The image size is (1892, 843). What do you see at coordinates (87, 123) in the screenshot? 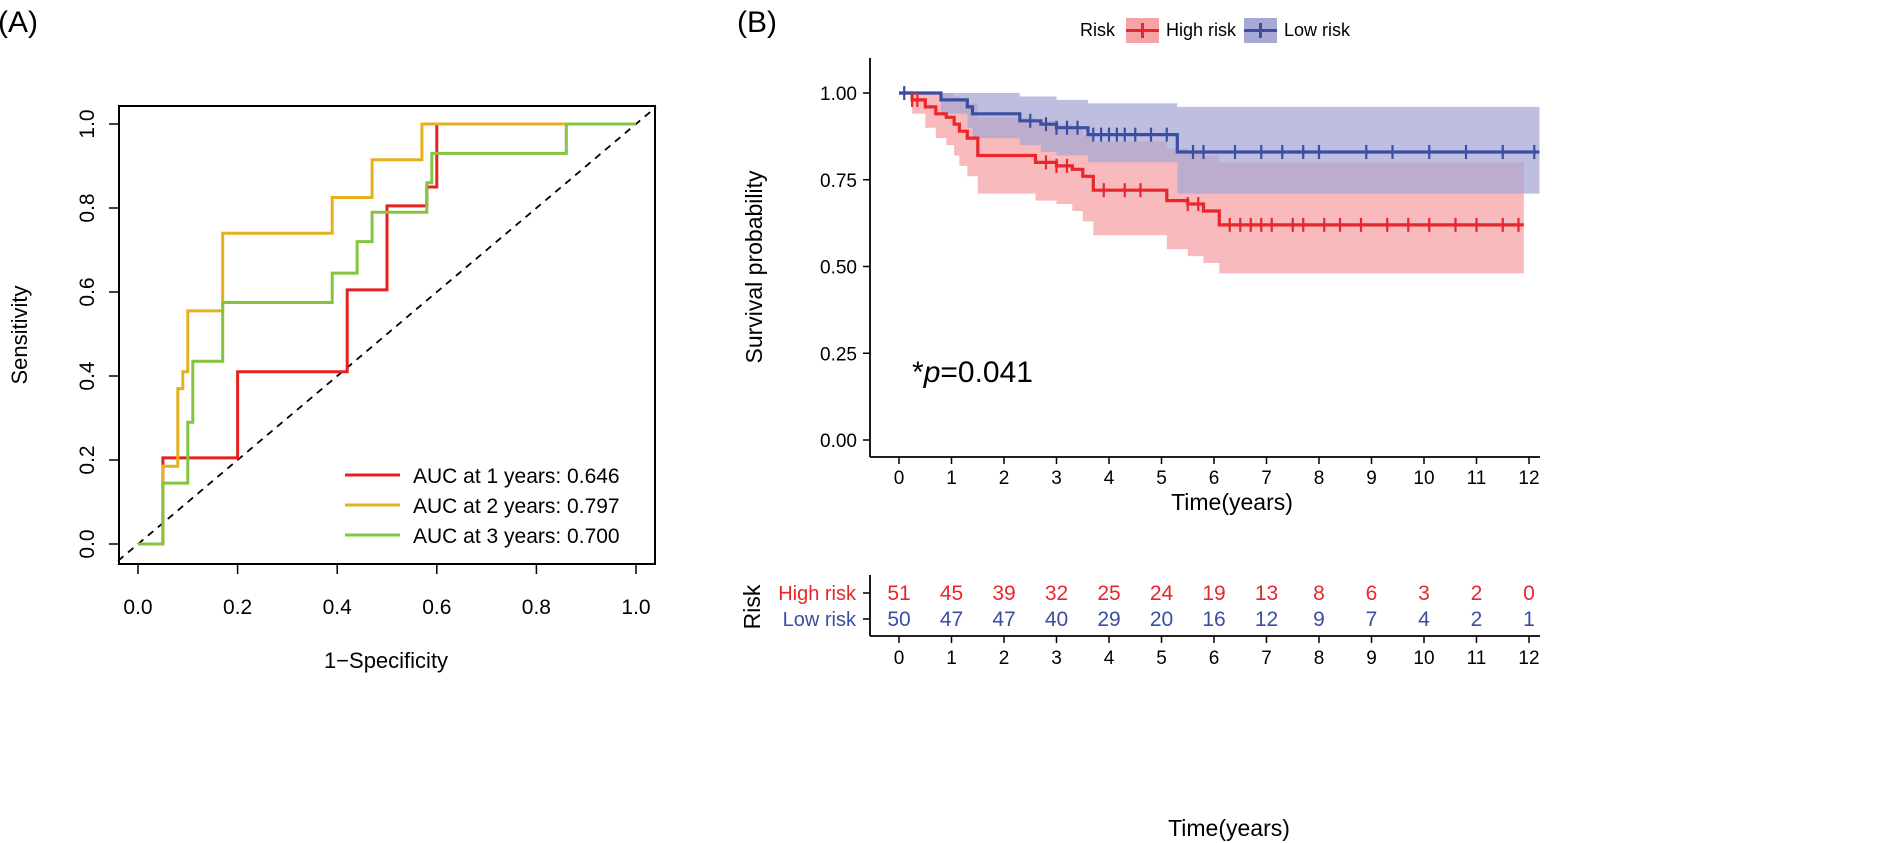
I see `roc-y-tick-label: 1.0` at bounding box center [87, 123].